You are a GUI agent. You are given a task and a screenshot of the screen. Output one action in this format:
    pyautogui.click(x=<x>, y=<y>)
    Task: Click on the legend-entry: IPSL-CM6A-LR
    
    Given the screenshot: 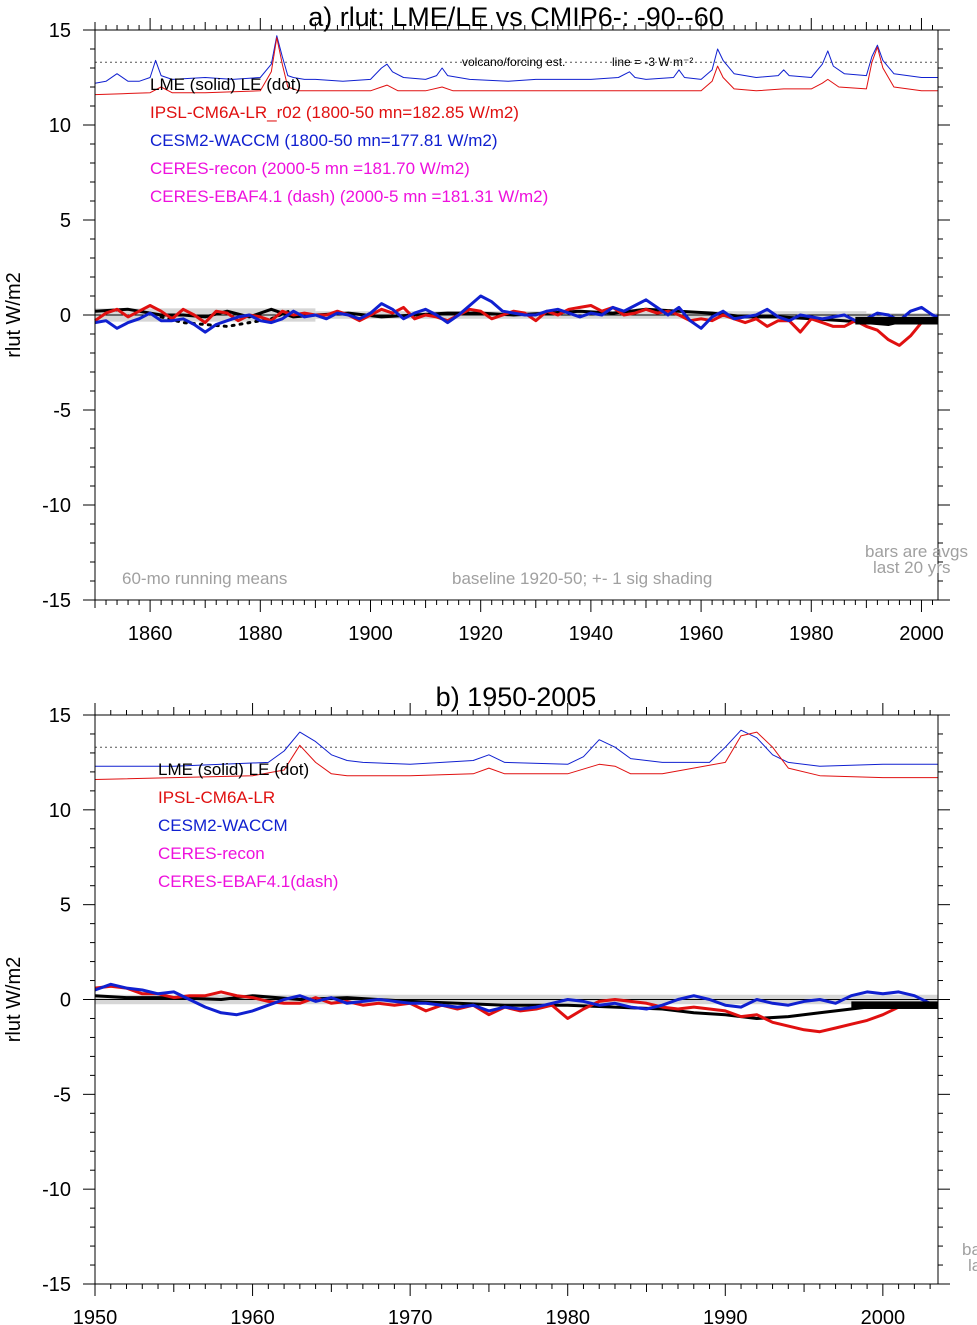 What is the action you would take?
    pyautogui.click(x=216, y=797)
    